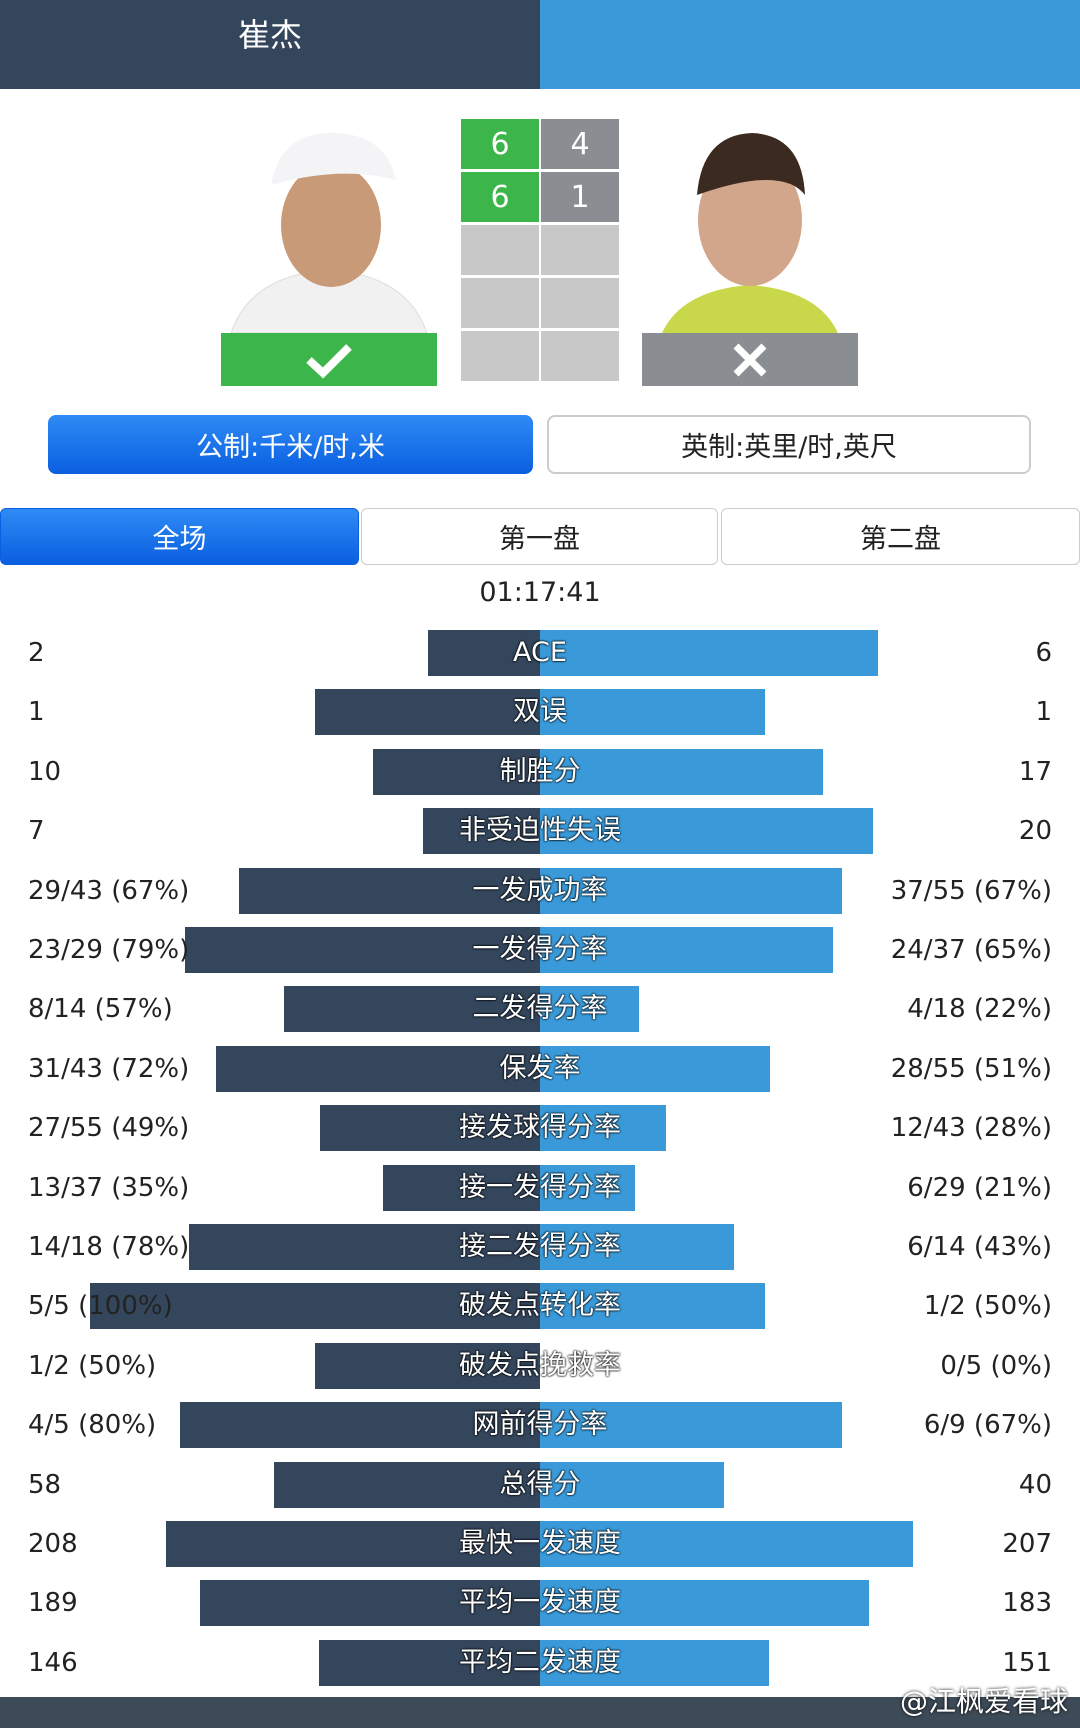 The width and height of the screenshot is (1080, 1728). I want to click on stat-left: 189, so click(53, 1603).